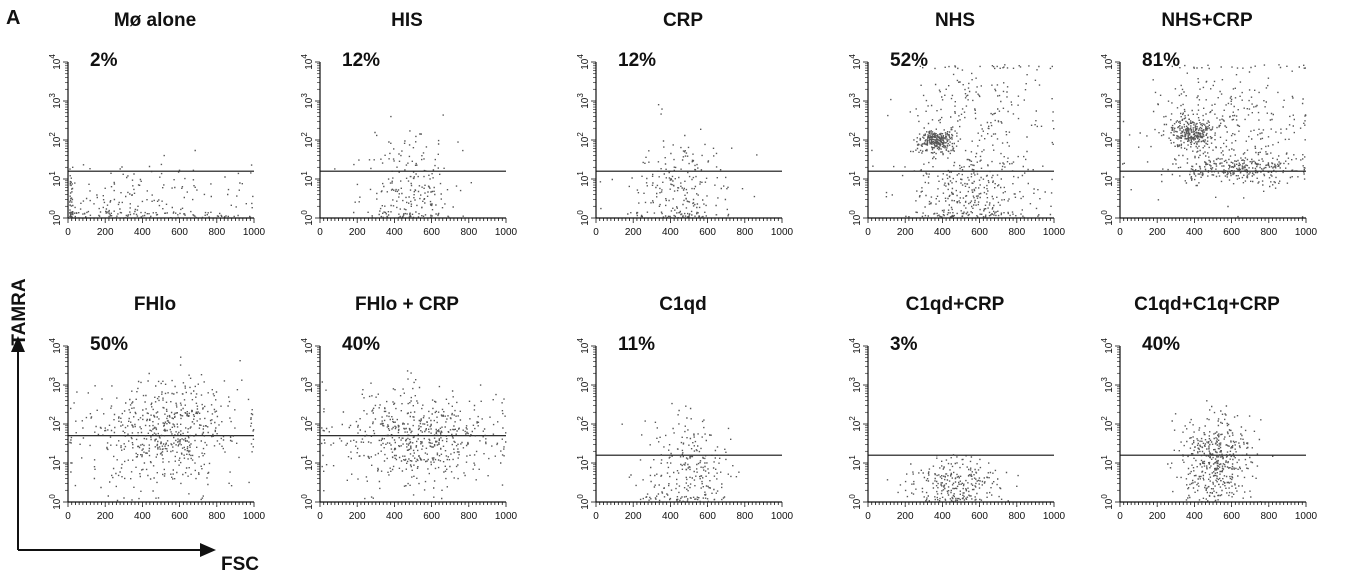  Describe the element at coordinates (1207, 20) in the screenshot. I see `panel-title: NHS+CRP` at that location.